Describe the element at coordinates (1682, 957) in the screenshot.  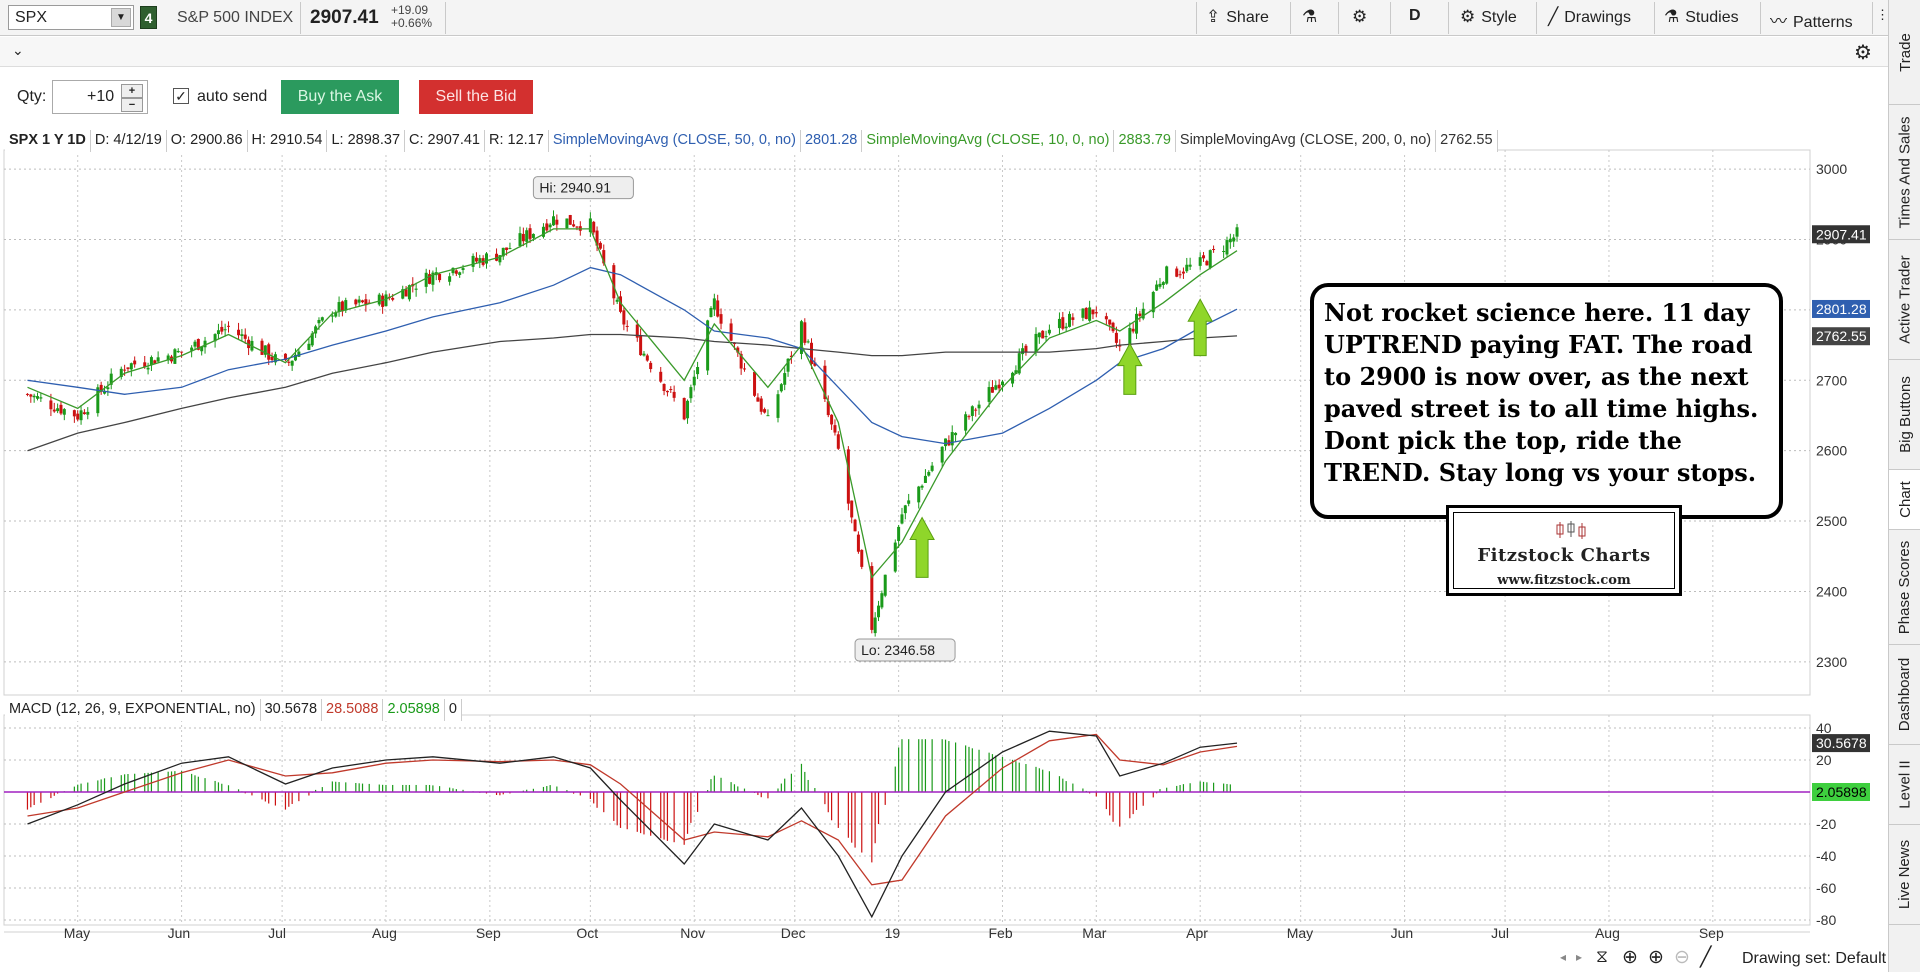
I see `zoom-out-icon: ⊖` at that location.